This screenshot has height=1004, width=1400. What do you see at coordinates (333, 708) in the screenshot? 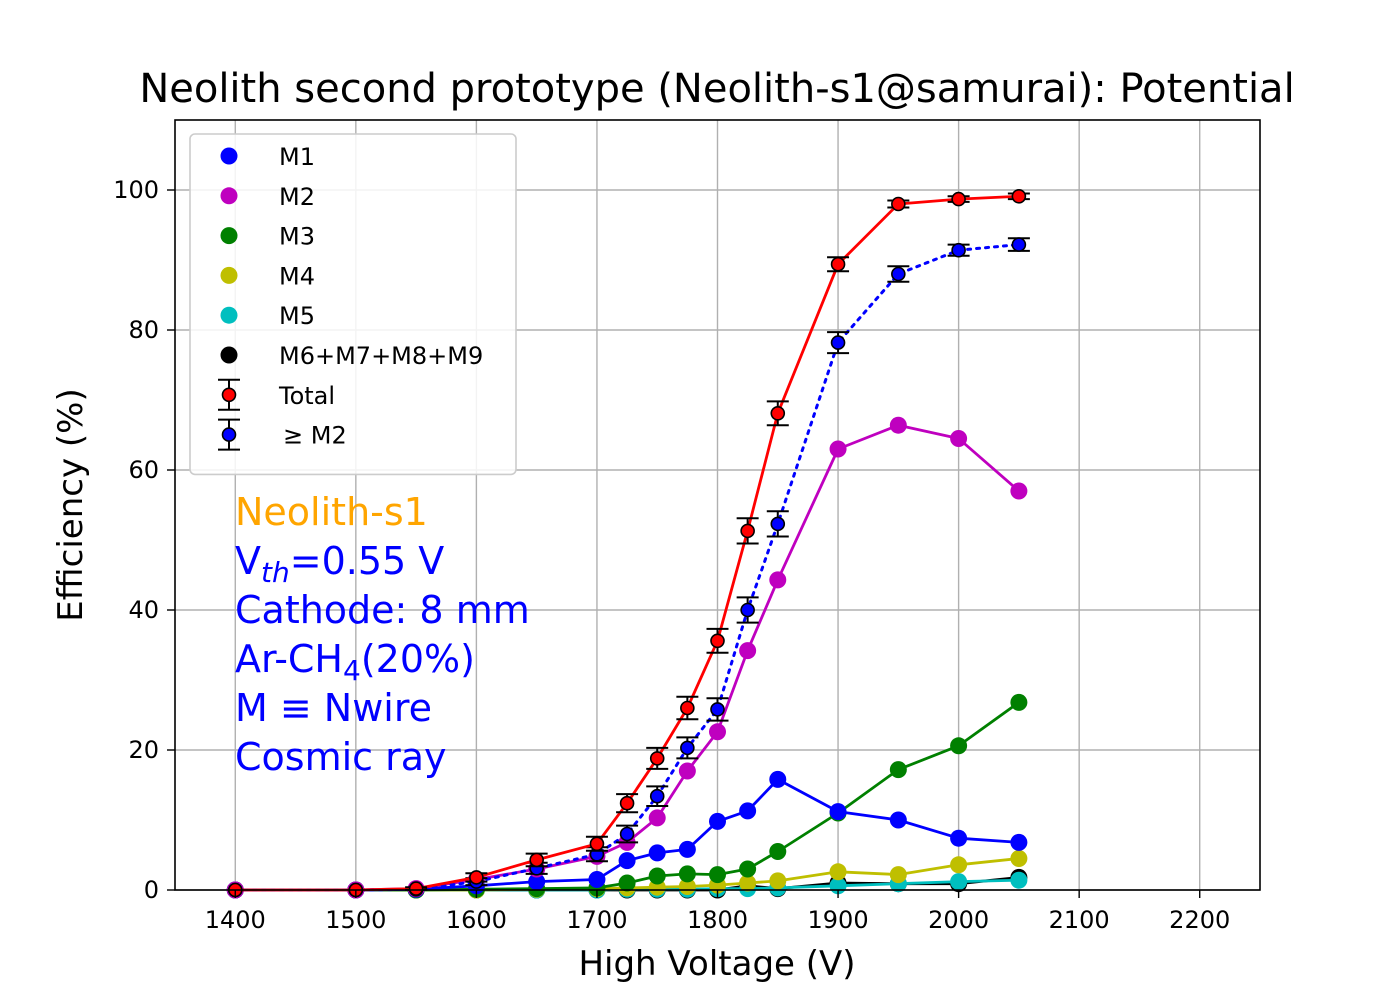
I see `annotation-line: M ≡ Nwire` at bounding box center [333, 708].